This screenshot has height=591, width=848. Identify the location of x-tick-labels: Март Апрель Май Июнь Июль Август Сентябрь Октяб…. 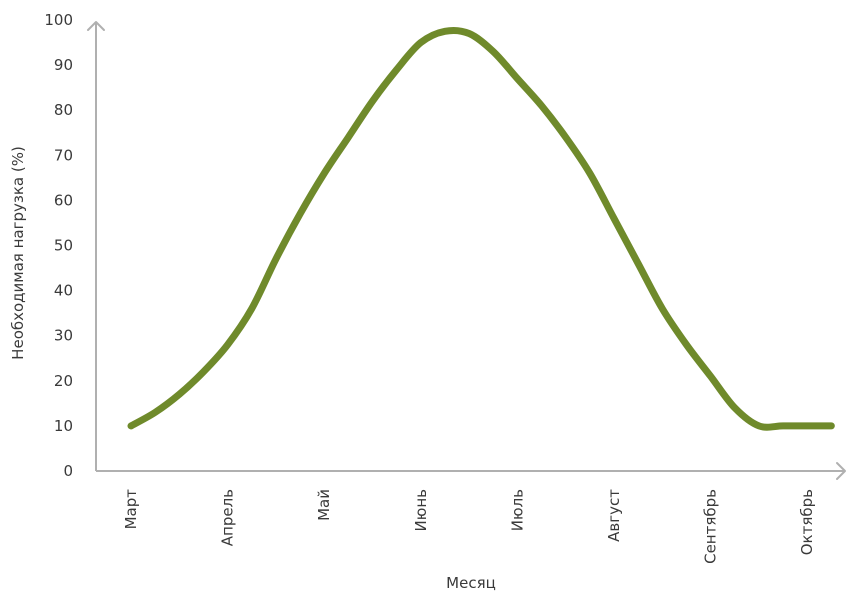
(469, 526).